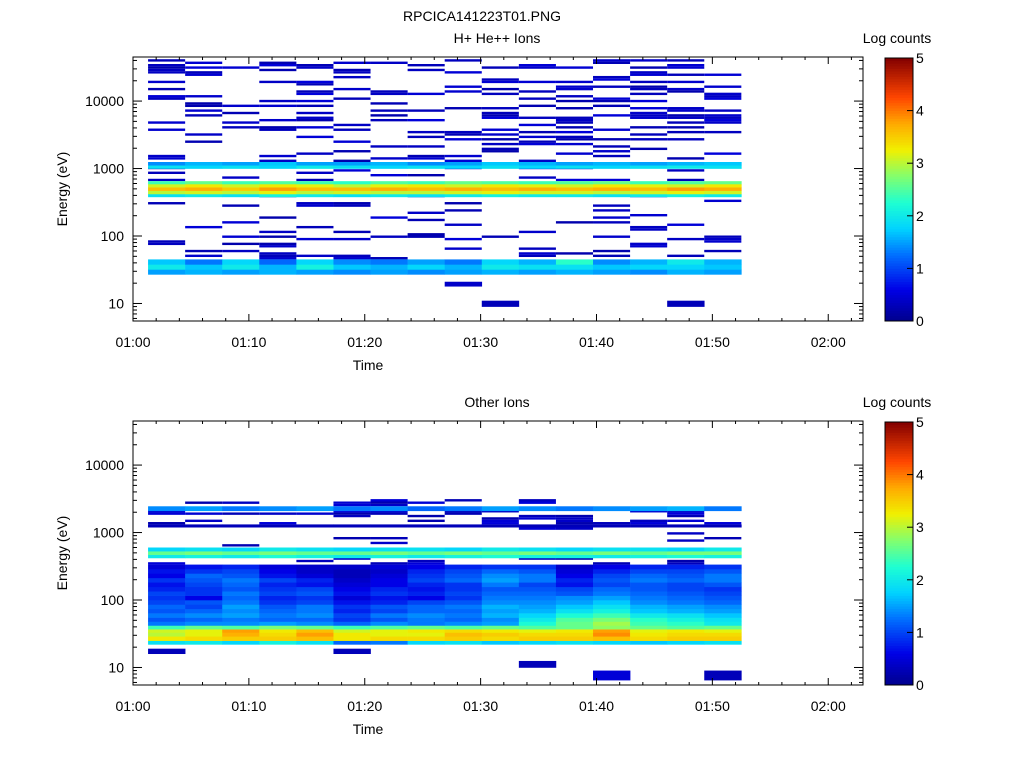  What do you see at coordinates (920, 632) in the screenshot?
I see `colorbar-tick-label: 1` at bounding box center [920, 632].